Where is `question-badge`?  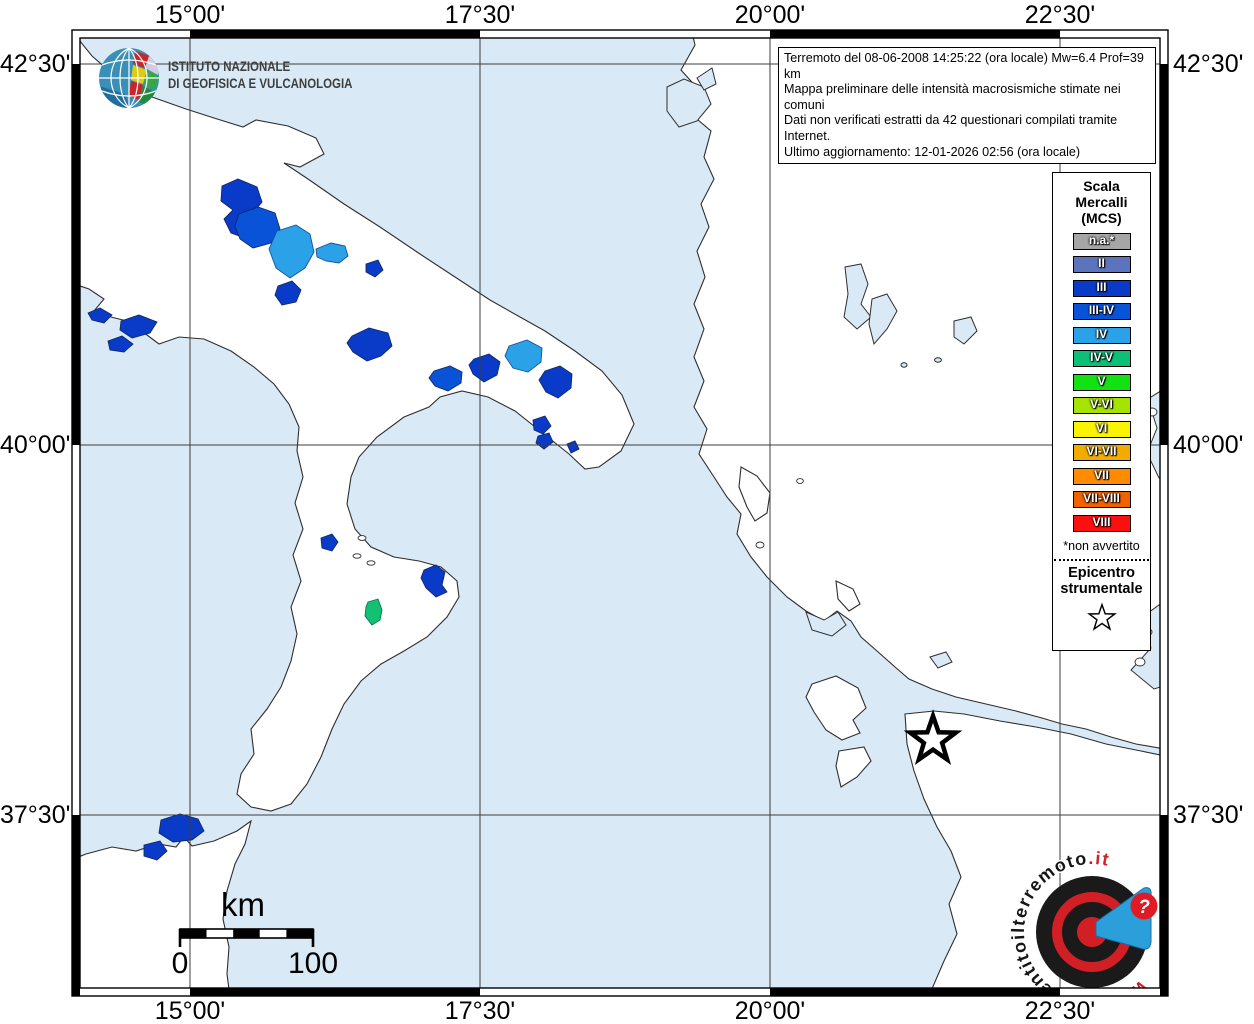 question-badge is located at coordinates (1144, 906).